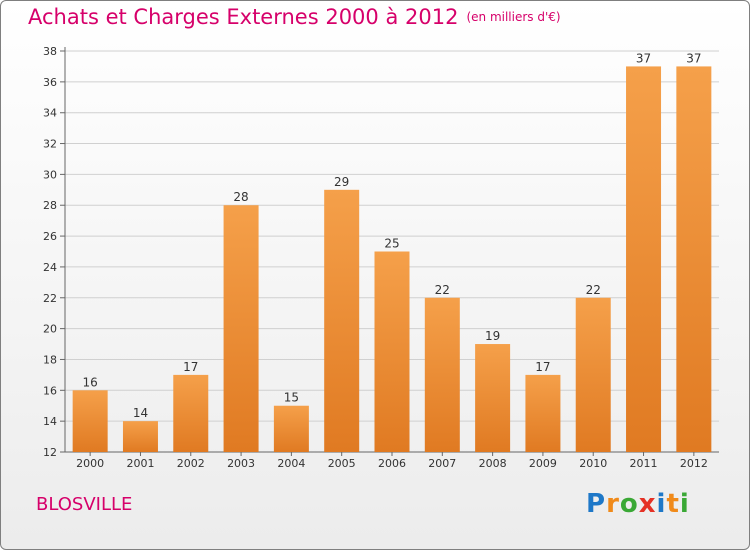 The image size is (750, 550). Describe the element at coordinates (493, 463) in the screenshot. I see `x-tick-label: 2008` at that location.